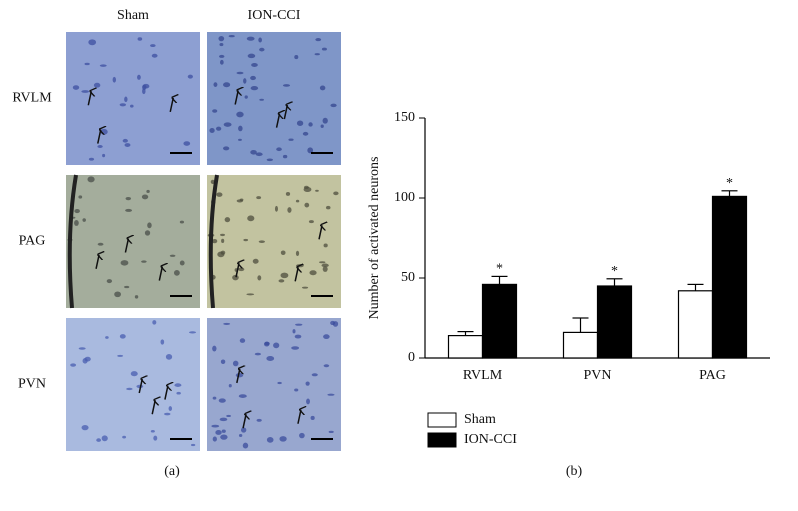 This screenshot has height=511, width=798. Describe the element at coordinates (404, 197) in the screenshot. I see `y-tick-label: 100` at that location.